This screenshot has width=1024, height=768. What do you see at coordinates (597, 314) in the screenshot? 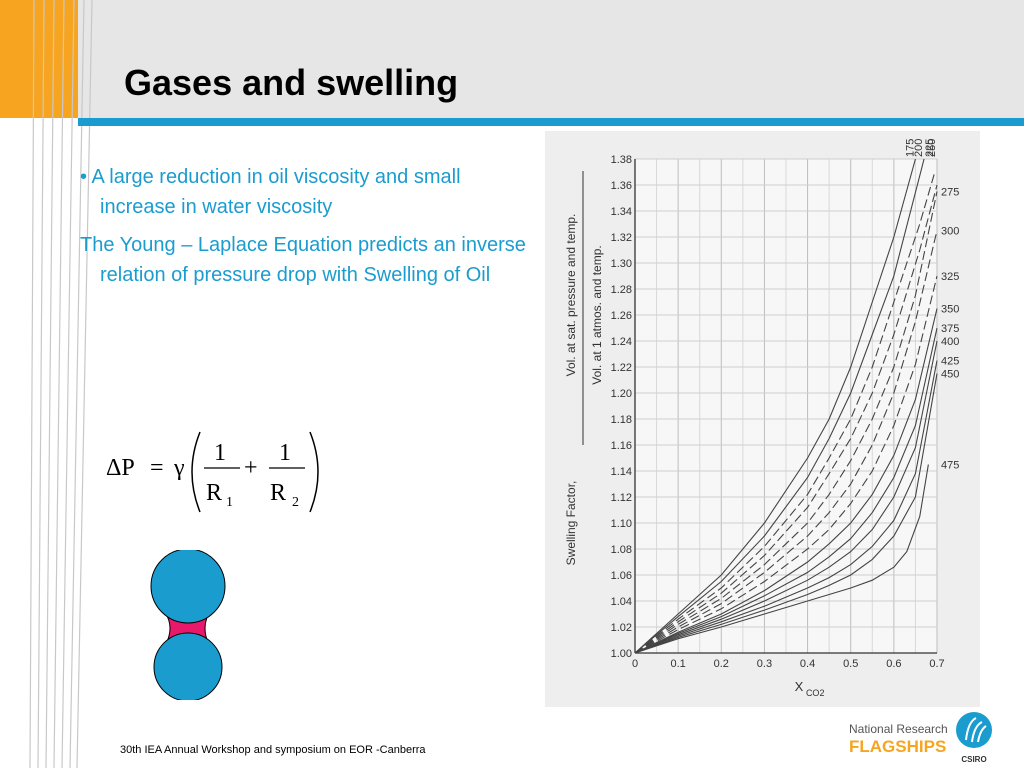
I see `y-axis-label-denominator: Vol. at 1 atmos. and temp.` at bounding box center [597, 314].